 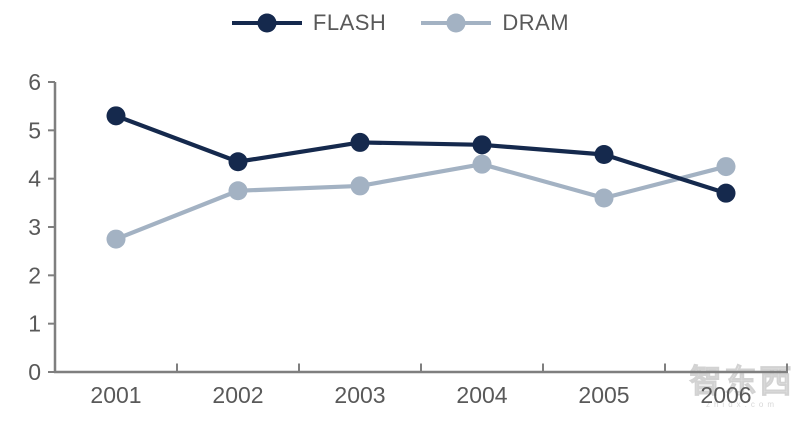 I want to click on series-line-dram, so click(x=421, y=202).